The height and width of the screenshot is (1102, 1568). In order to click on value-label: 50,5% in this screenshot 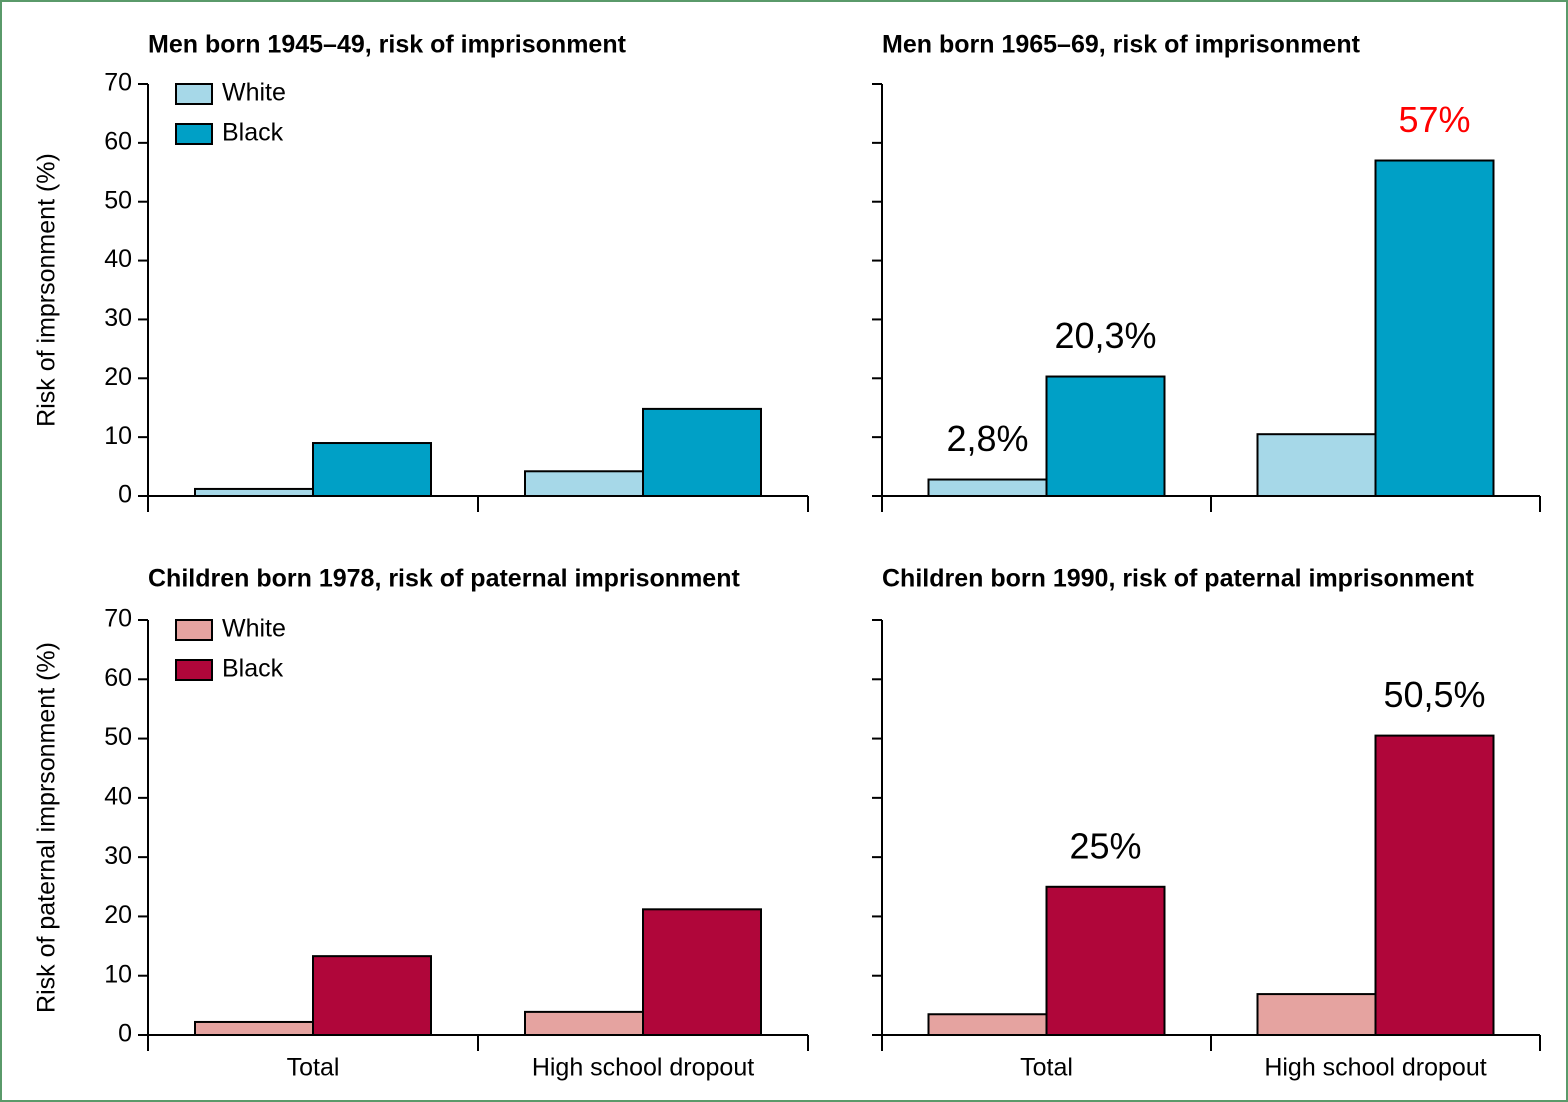, I will do `click(1434, 694)`.